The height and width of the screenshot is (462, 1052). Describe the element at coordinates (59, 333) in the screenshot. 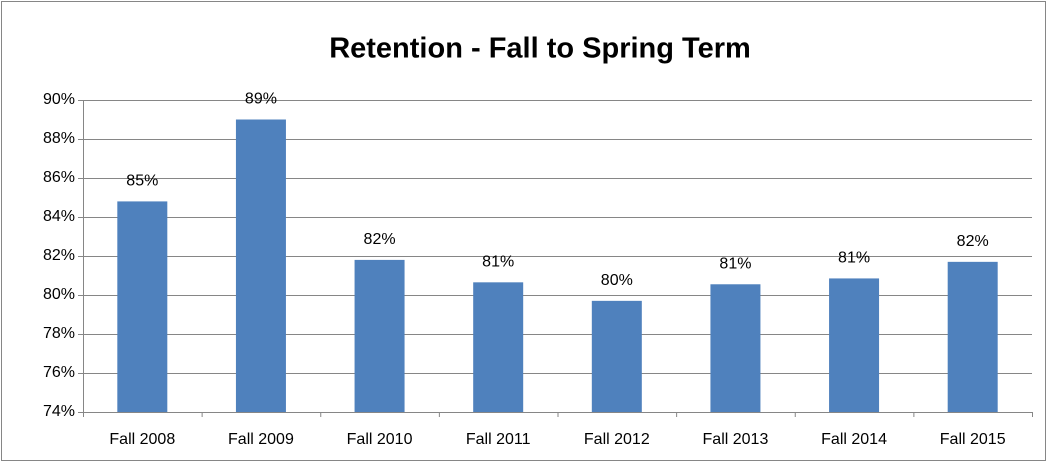

I see `y-tick-label: 78%` at that location.